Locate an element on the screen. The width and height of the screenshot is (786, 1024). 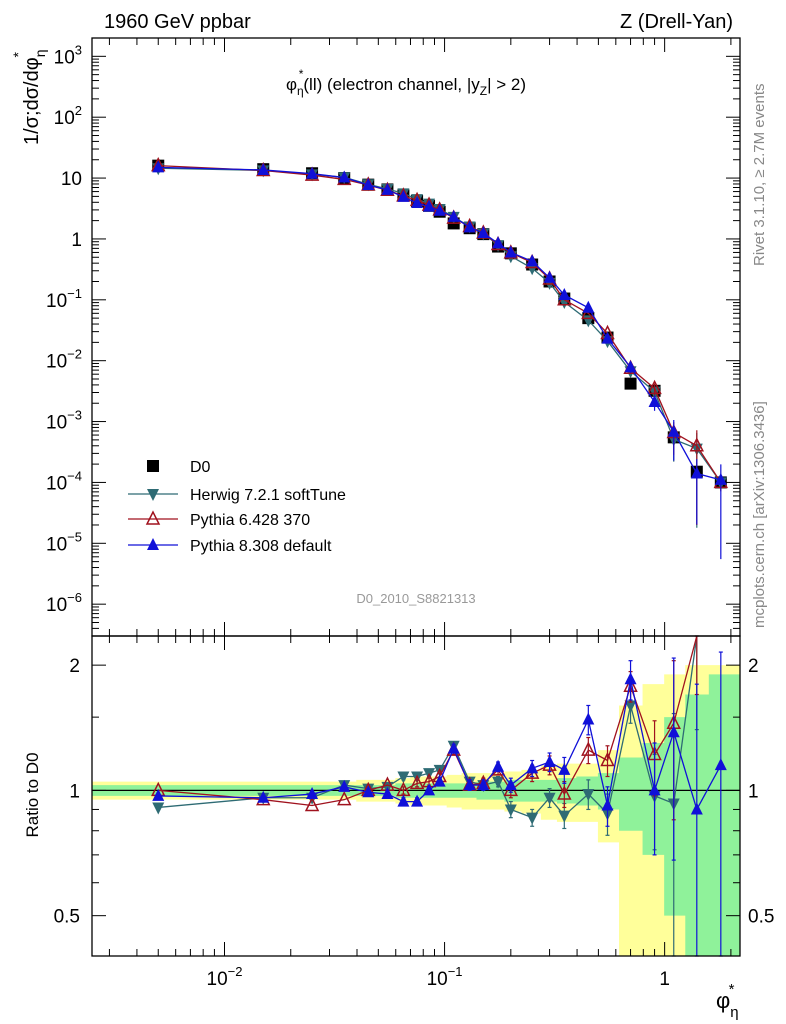
ratio-tick-label: 2 is located at coordinates (74, 666).